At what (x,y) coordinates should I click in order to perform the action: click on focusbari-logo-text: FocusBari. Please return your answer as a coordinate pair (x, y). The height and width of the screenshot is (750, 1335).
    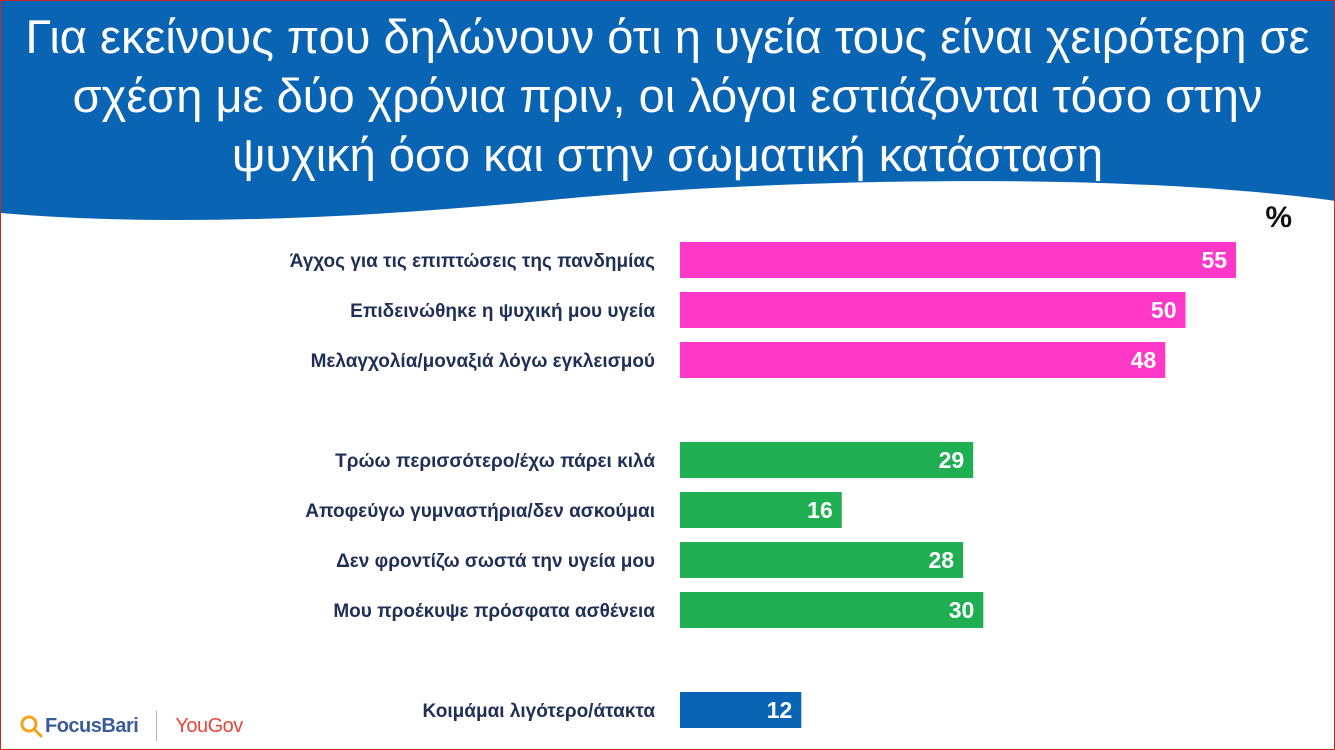
    Looking at the image, I should click on (92, 725).